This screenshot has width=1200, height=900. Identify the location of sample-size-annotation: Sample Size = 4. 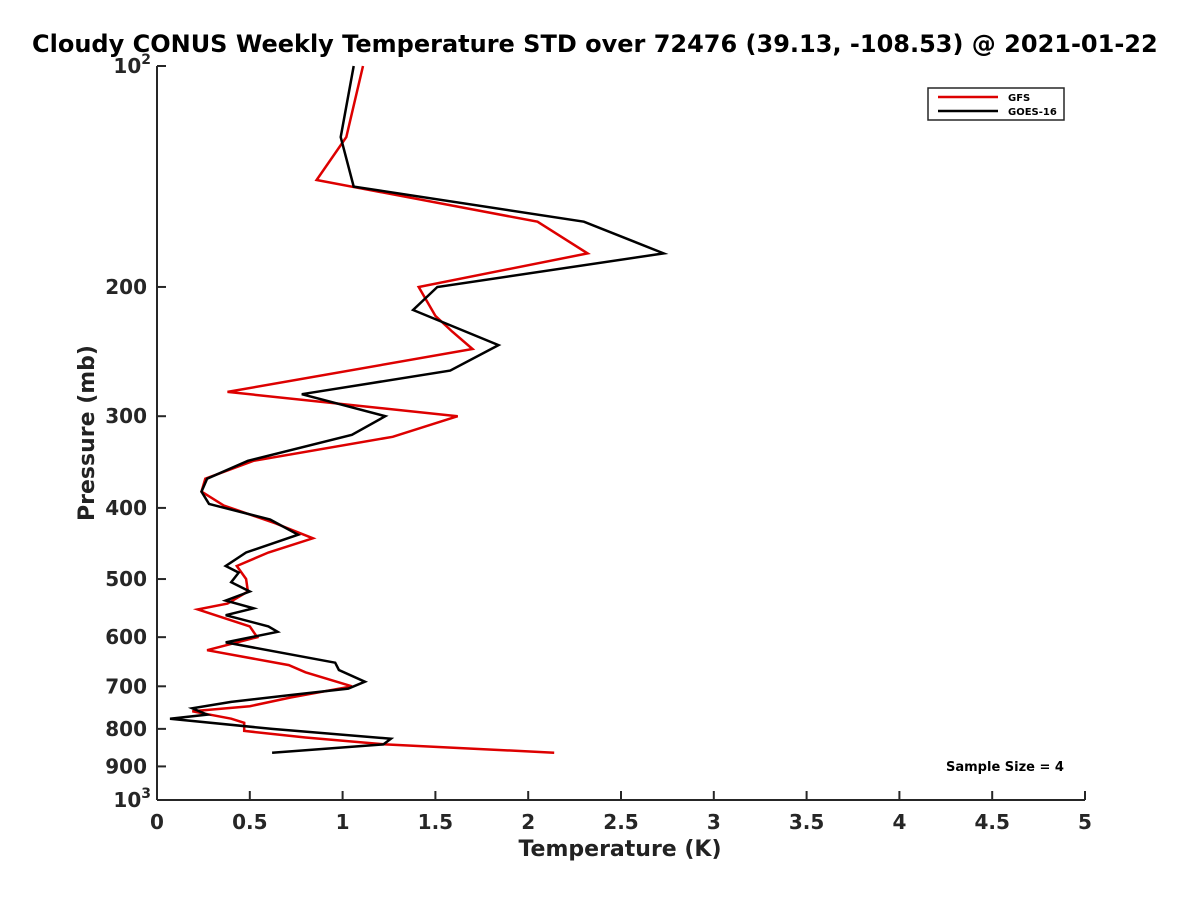
(1005, 767).